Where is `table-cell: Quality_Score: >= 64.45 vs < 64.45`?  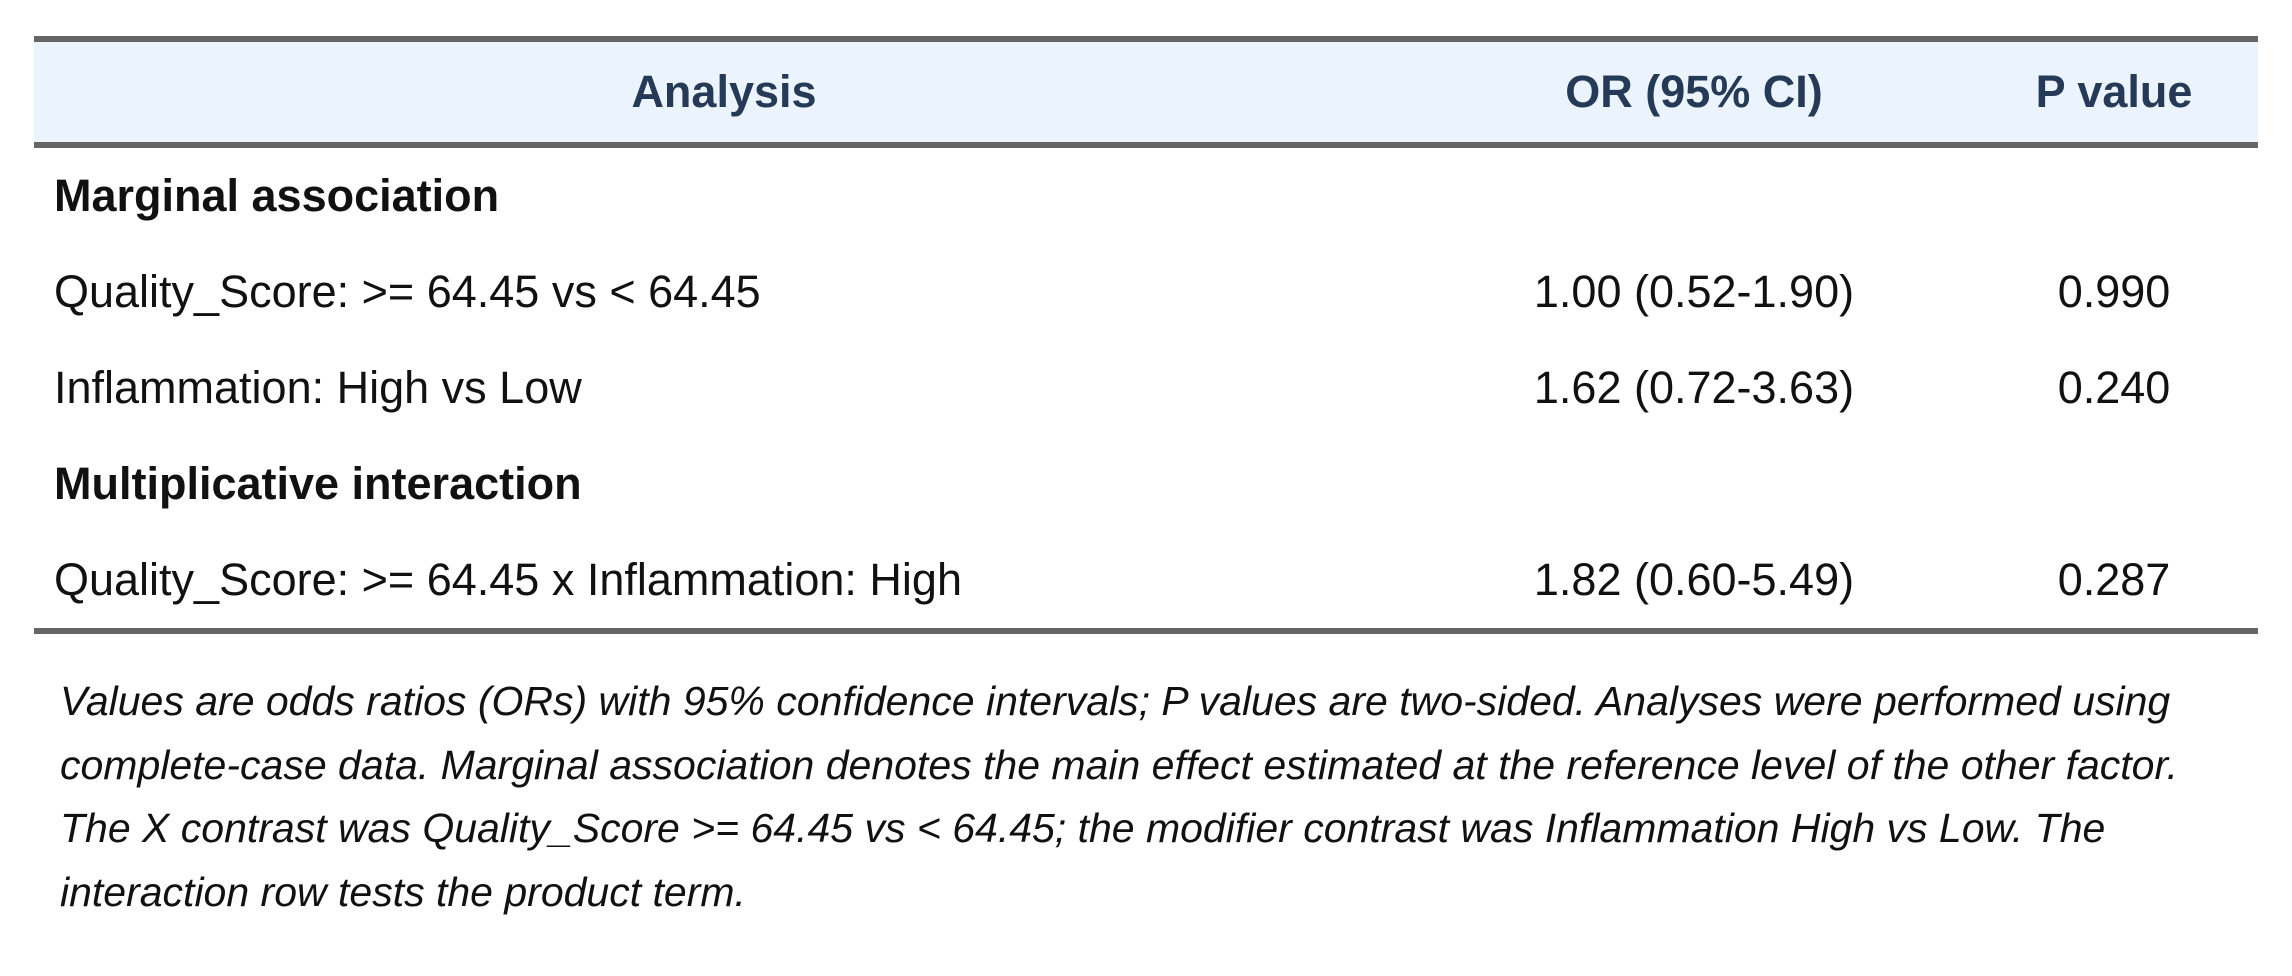
table-cell: Quality_Score: >= 64.45 vs < 64.45 is located at coordinates (407, 291).